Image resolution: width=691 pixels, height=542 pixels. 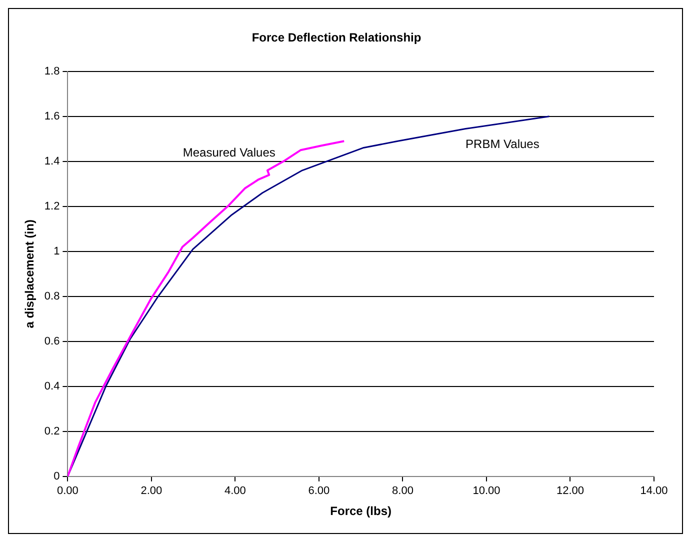 I want to click on series-label: PRBM Values, so click(x=503, y=144).